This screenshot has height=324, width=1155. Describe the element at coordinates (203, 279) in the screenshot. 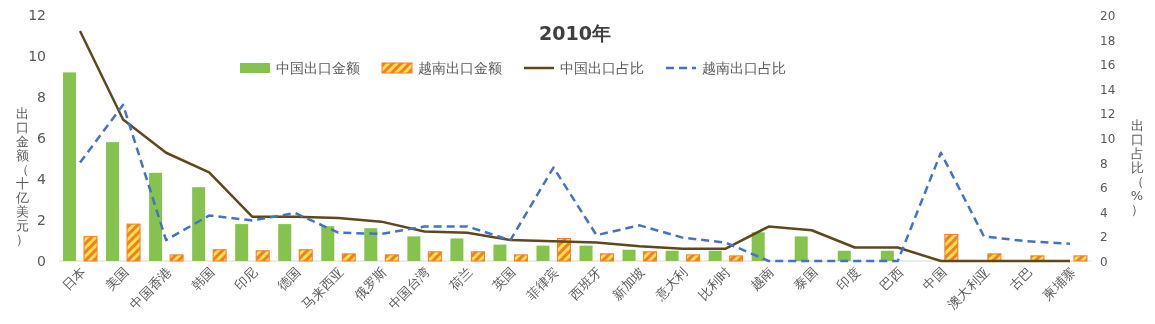

I see `x-tick-label: 韩国` at that location.